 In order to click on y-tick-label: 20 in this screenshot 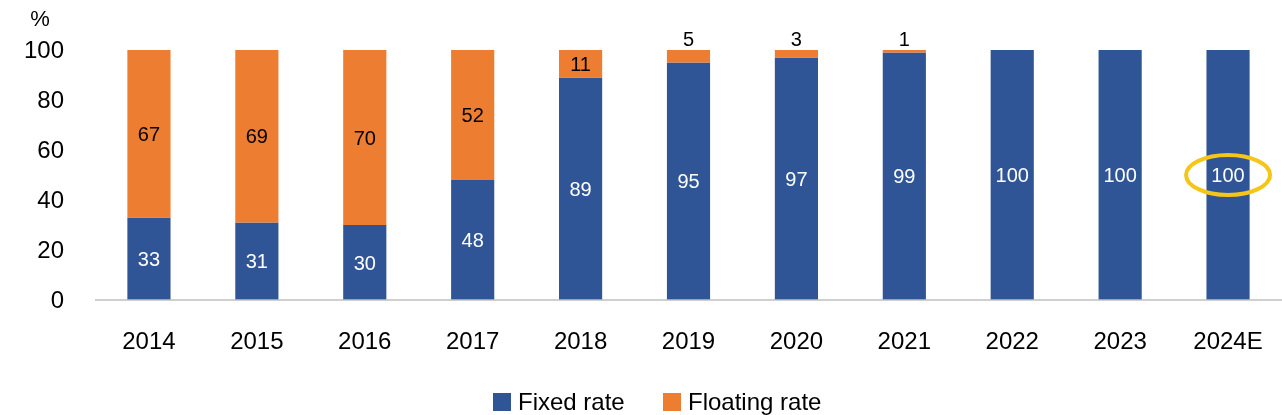, I will do `click(50, 249)`.